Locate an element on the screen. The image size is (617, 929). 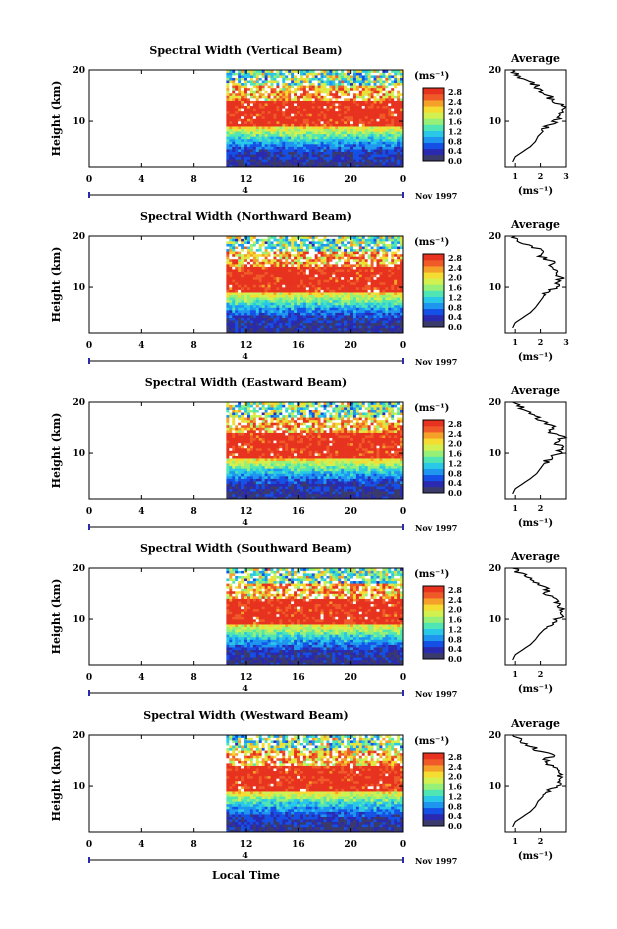
colorbar-swatch is located at coordinates (433, 312).